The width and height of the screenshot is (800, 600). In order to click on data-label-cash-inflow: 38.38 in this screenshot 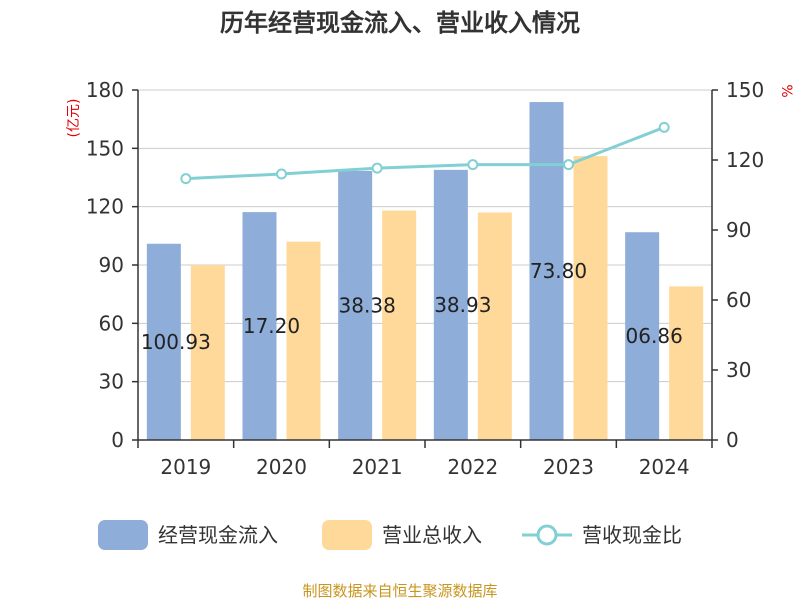, I will do `click(367, 305)`.